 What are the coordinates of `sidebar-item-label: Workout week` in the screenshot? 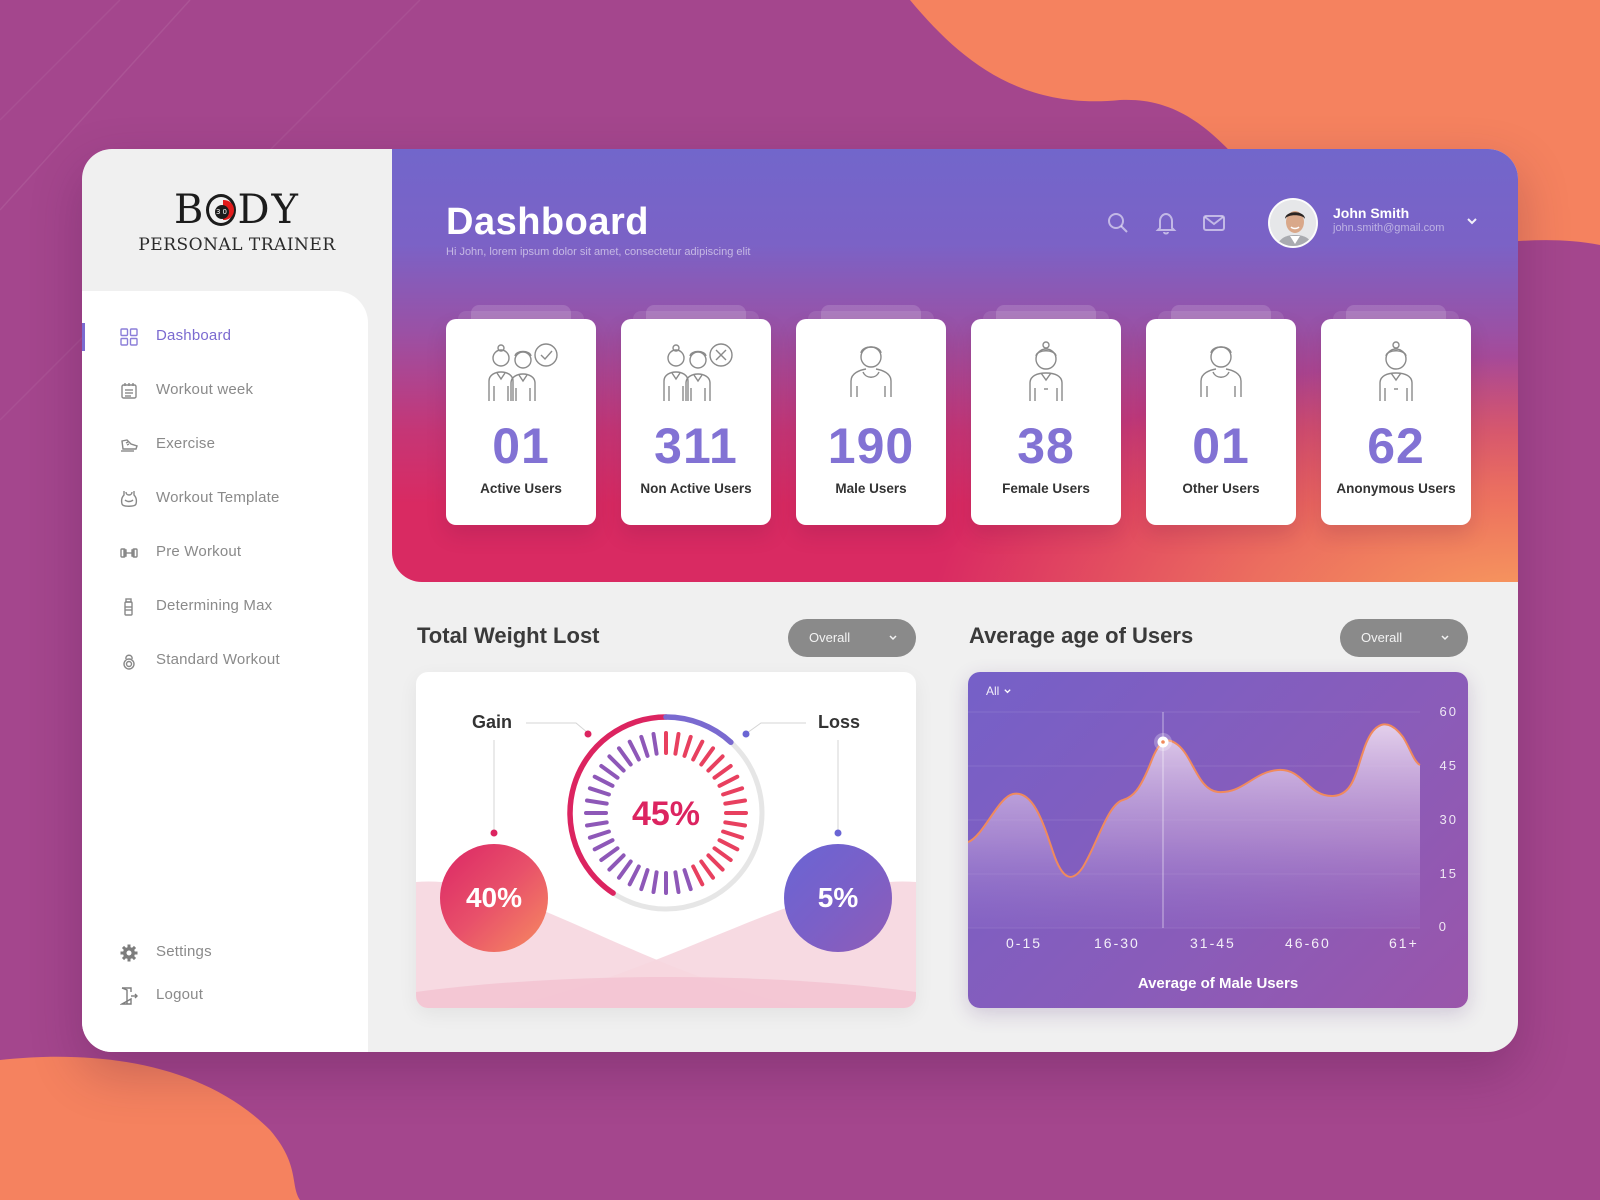 It's located at (205, 389).